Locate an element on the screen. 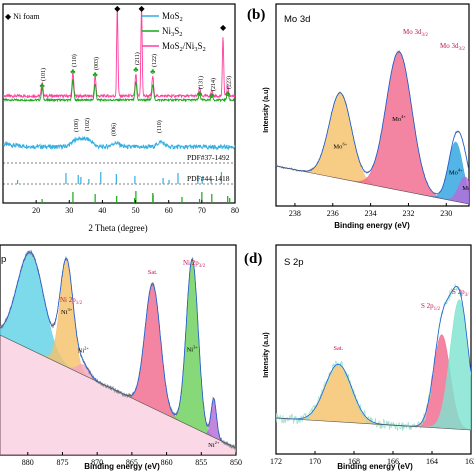 Image resolution: width=474 pixels, height=474 pixels. panel-b-ylabel: Intensity (a.u) is located at coordinates (266, 110).